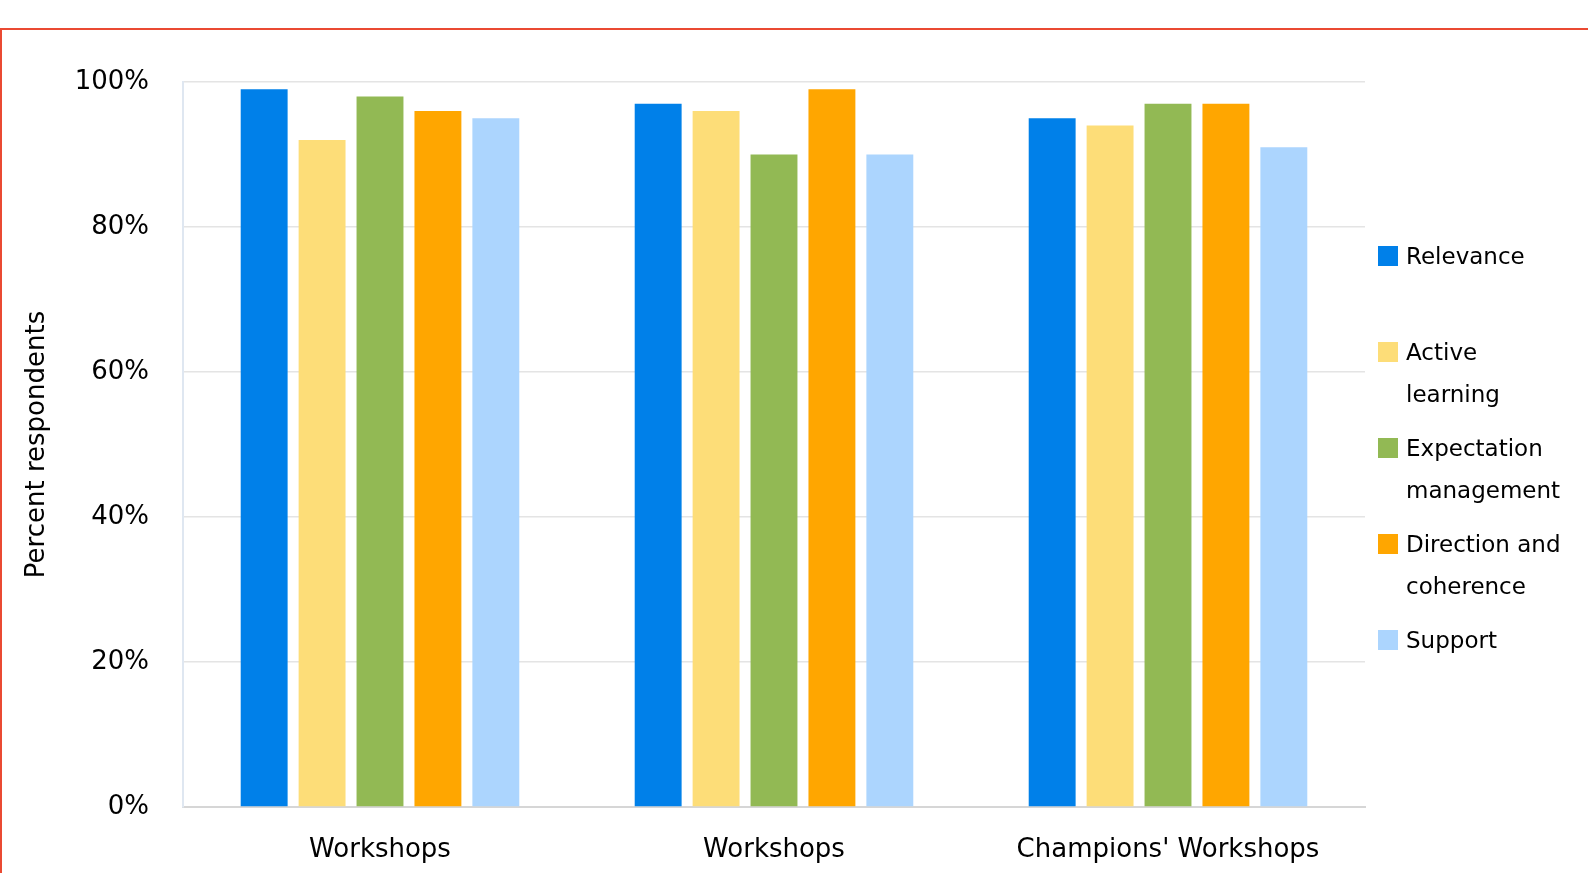  I want to click on y-axis-title: Percent respondents, so click(35, 444).